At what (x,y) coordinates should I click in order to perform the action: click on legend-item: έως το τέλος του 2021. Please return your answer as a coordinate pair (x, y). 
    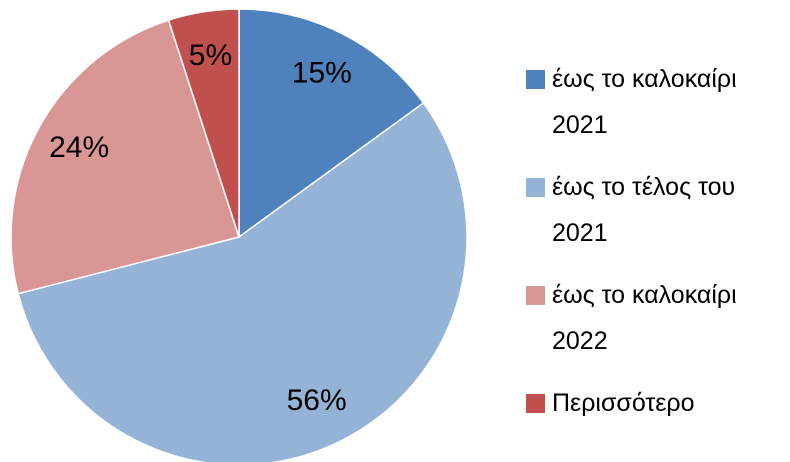
    Looking at the image, I should click on (656, 210).